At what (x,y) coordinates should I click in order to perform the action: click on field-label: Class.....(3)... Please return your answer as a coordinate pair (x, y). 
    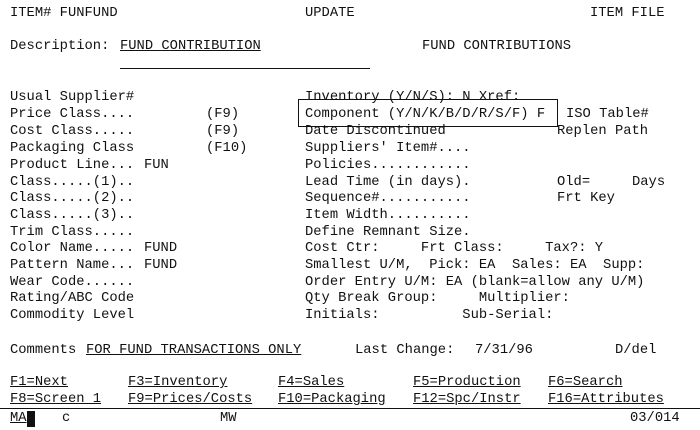
    Looking at the image, I should click on (72, 215).